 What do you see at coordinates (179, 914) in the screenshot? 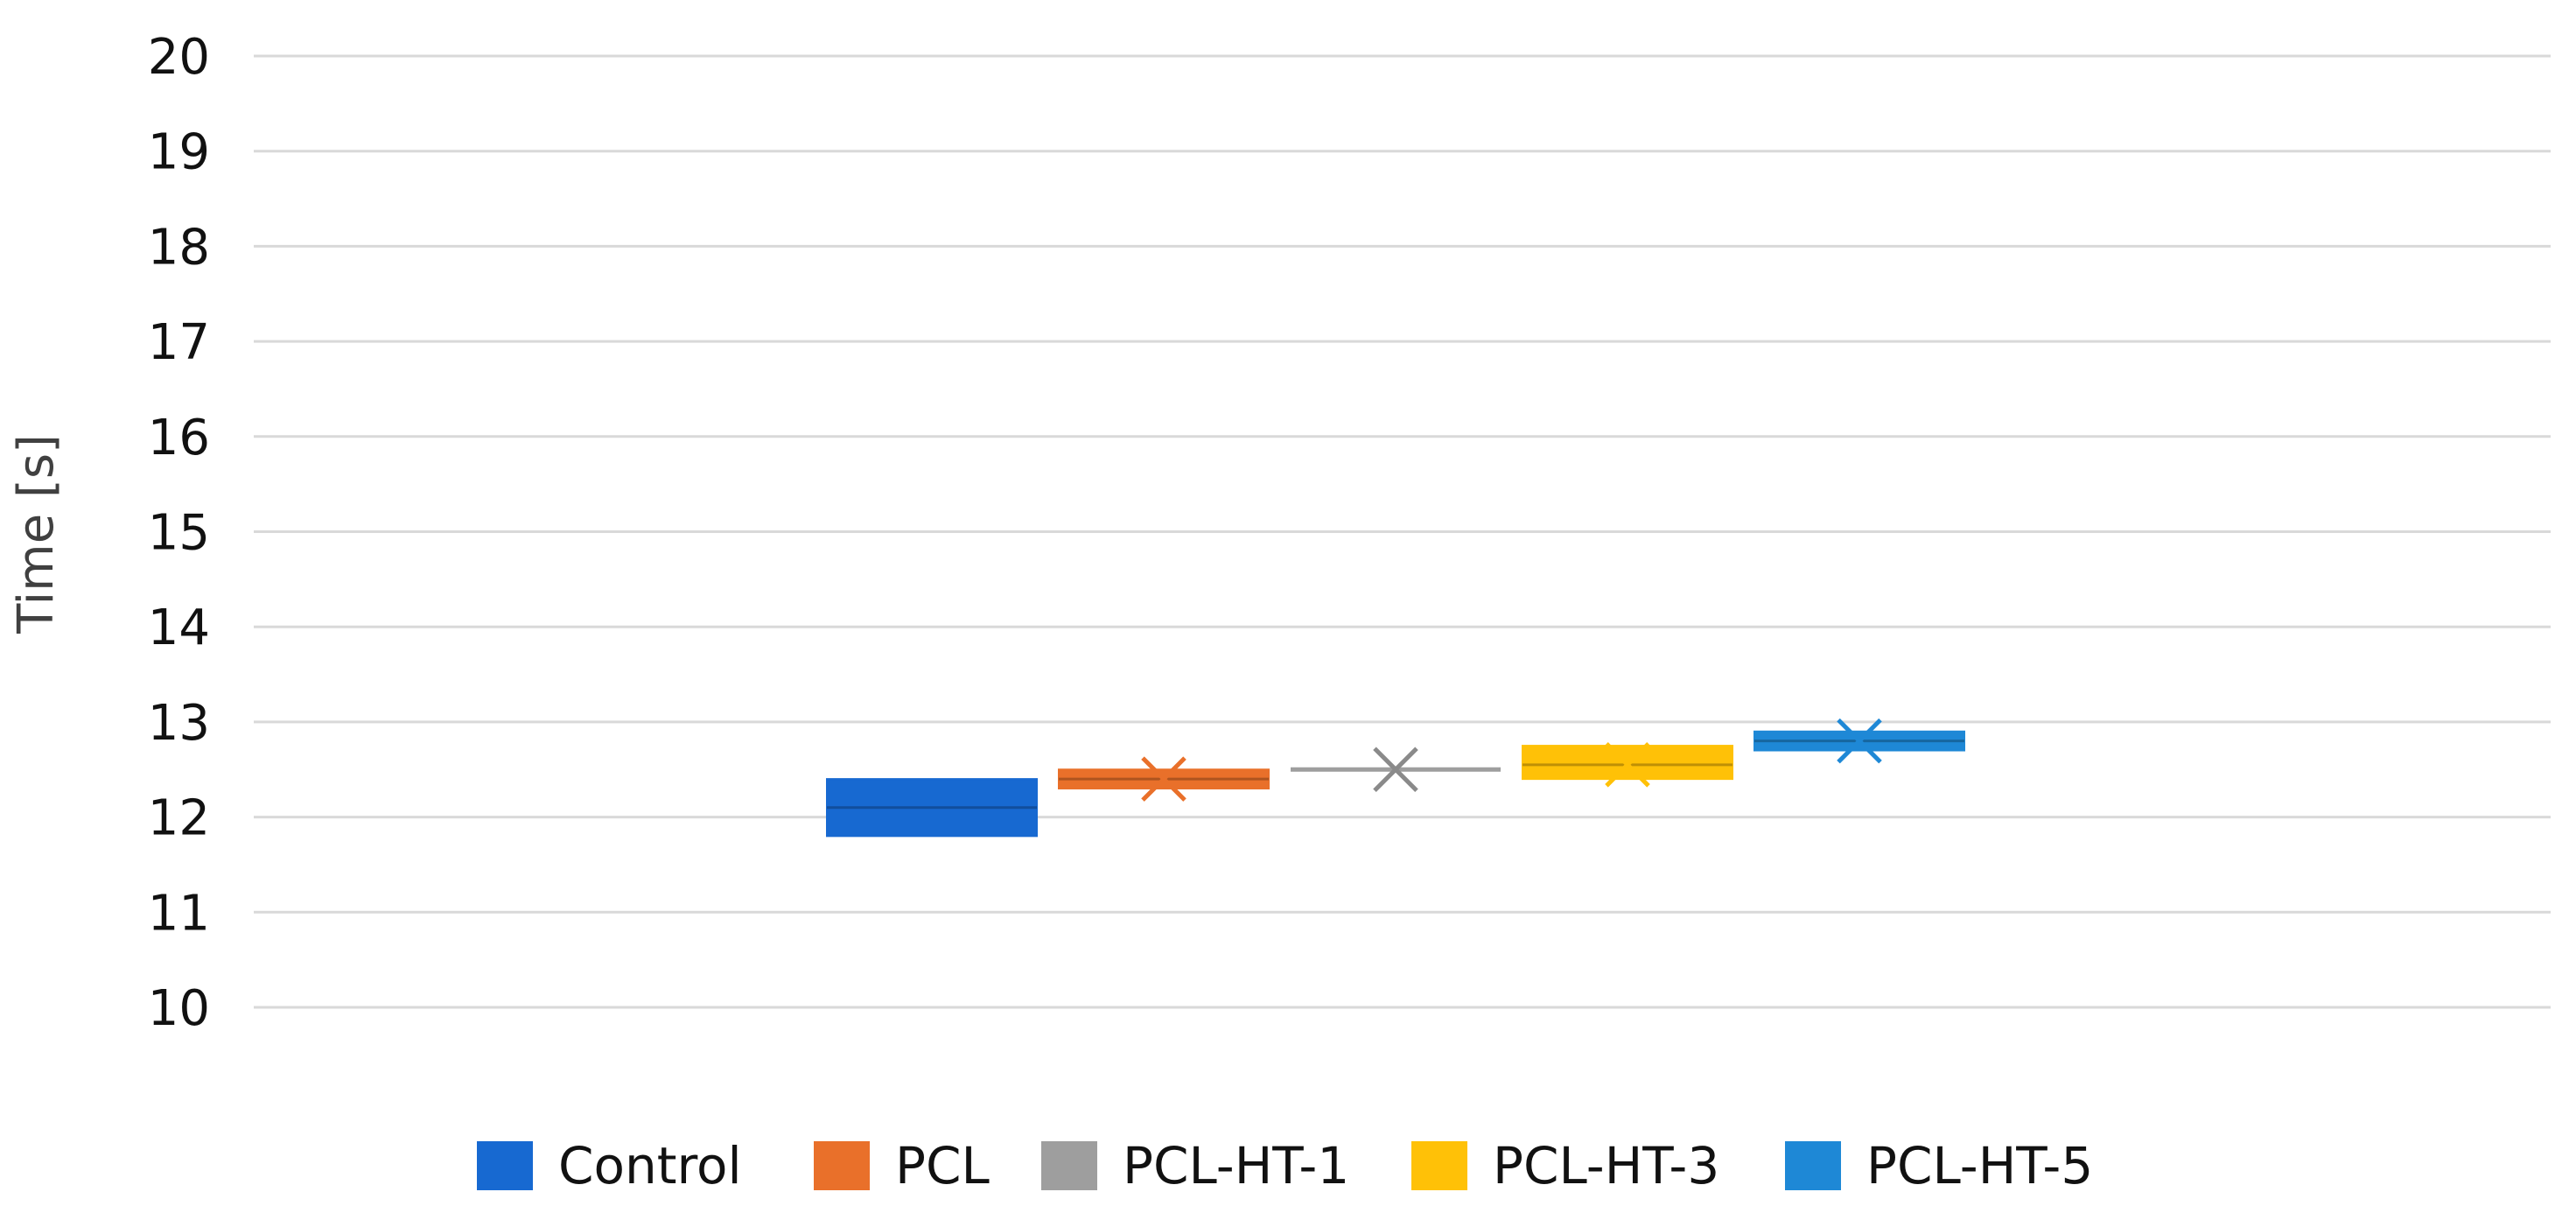
I see `y-tick-label: 11` at bounding box center [179, 914].